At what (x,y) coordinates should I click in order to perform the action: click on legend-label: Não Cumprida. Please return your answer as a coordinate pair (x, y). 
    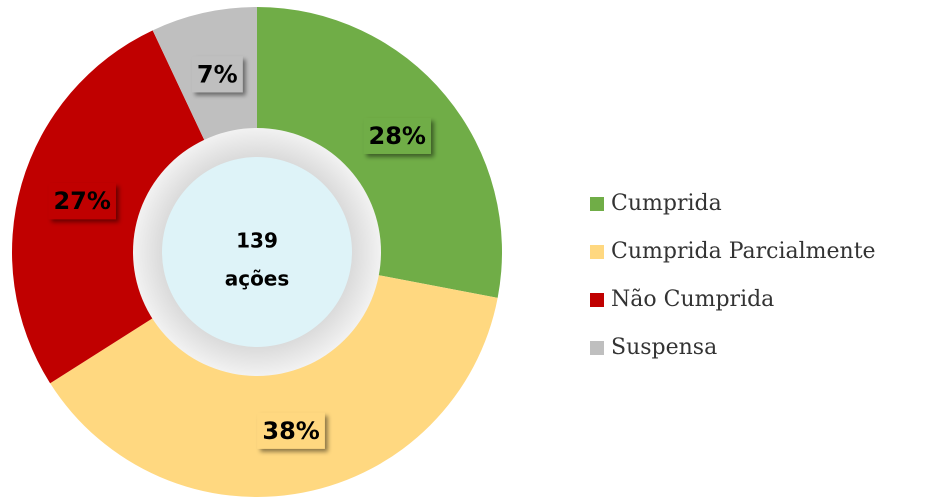
    Looking at the image, I should click on (692, 299).